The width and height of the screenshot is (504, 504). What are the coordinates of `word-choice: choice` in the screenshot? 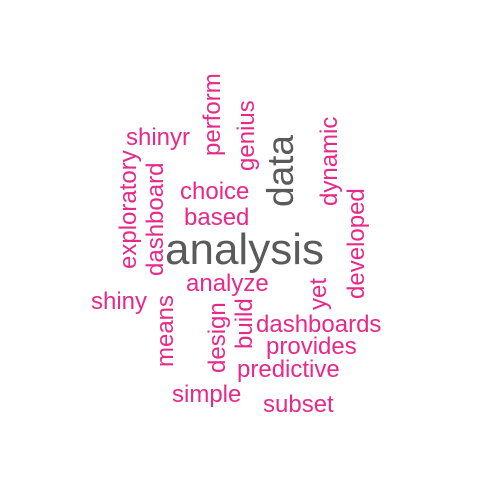 It's located at (215, 191).